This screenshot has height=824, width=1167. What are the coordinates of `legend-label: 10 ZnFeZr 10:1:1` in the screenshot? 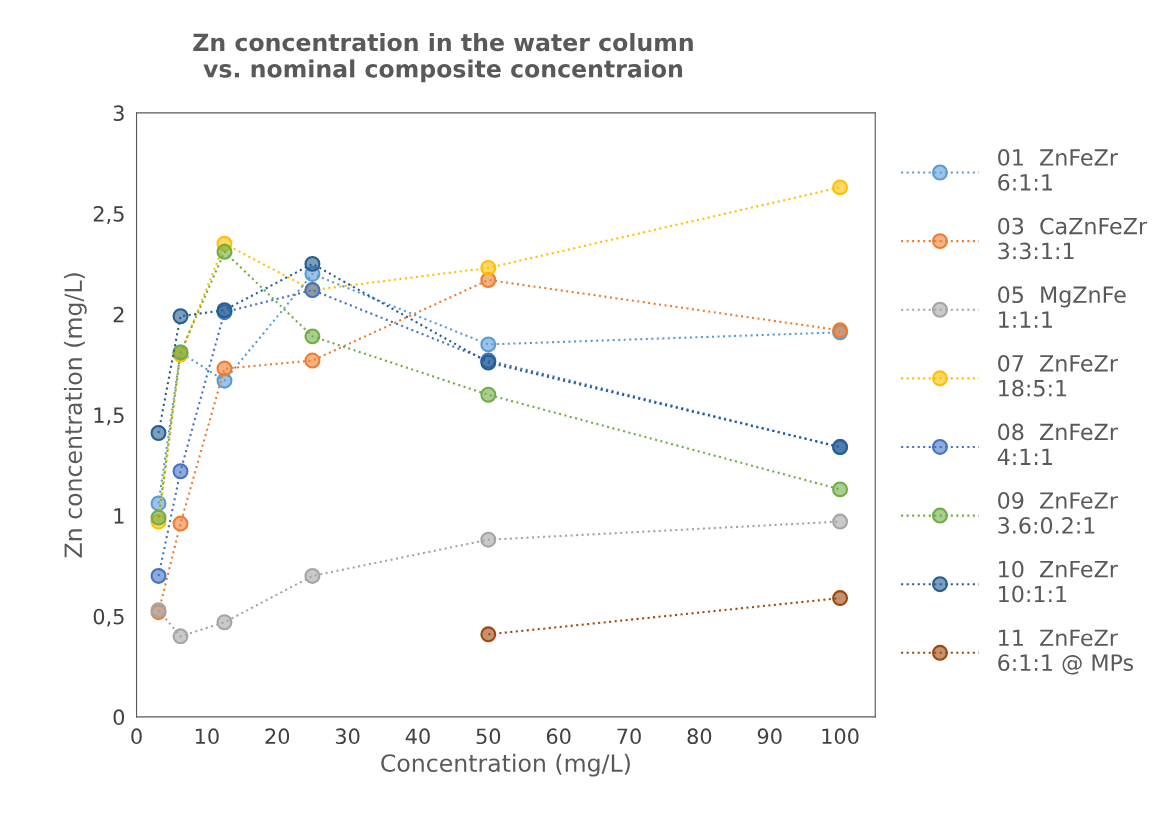 It's located at (1058, 581).